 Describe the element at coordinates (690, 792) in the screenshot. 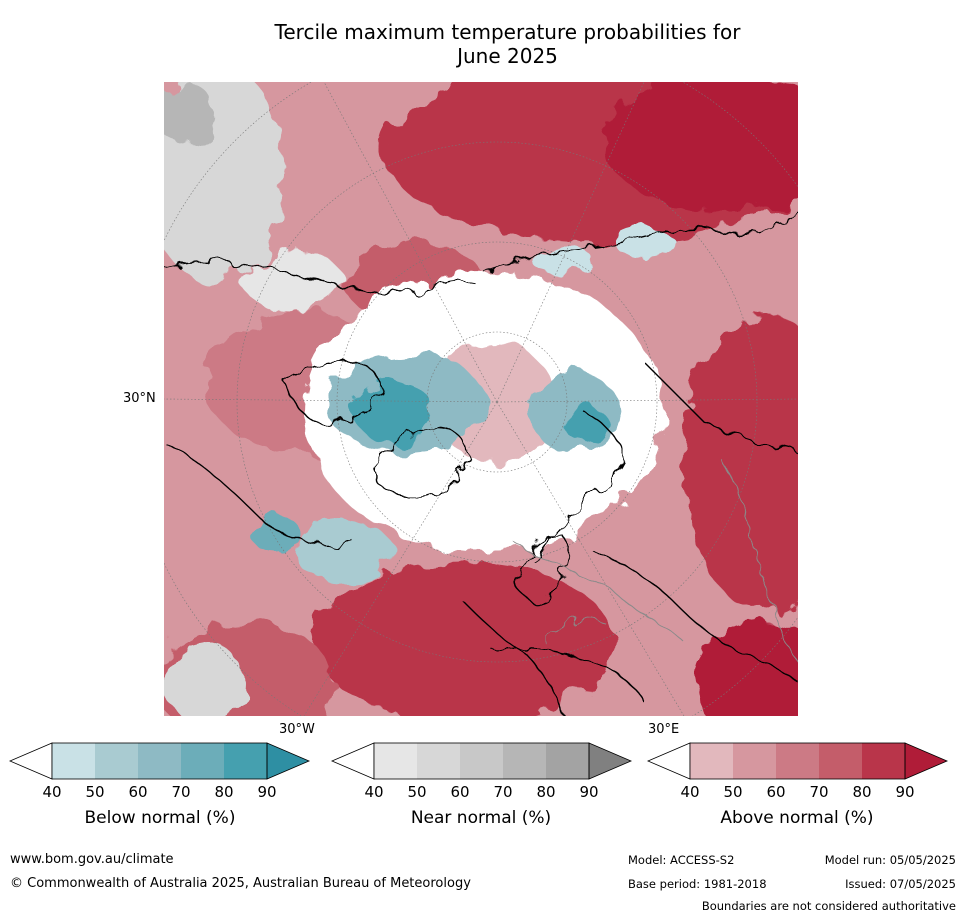

I see `cbar-above-tick: 40` at that location.